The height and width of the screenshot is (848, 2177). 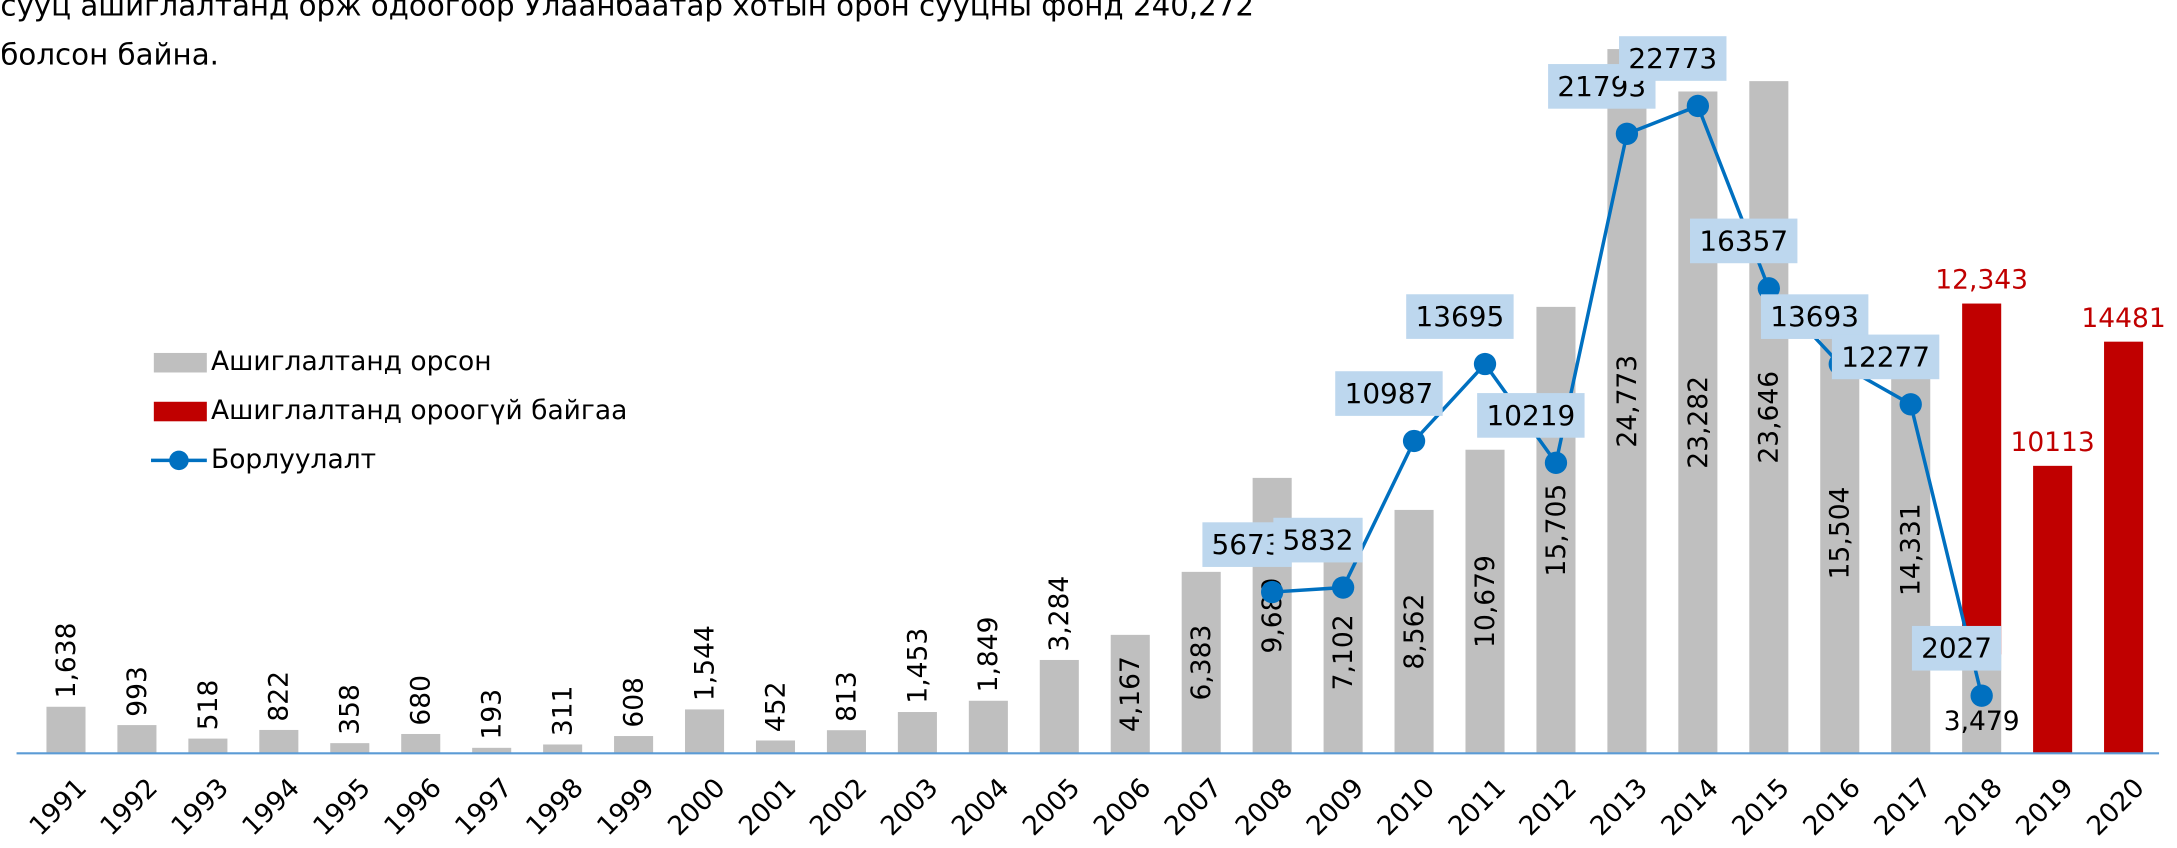 What do you see at coordinates (917, 666) in the screenshot?
I see `data-label: 1,453` at bounding box center [917, 666].